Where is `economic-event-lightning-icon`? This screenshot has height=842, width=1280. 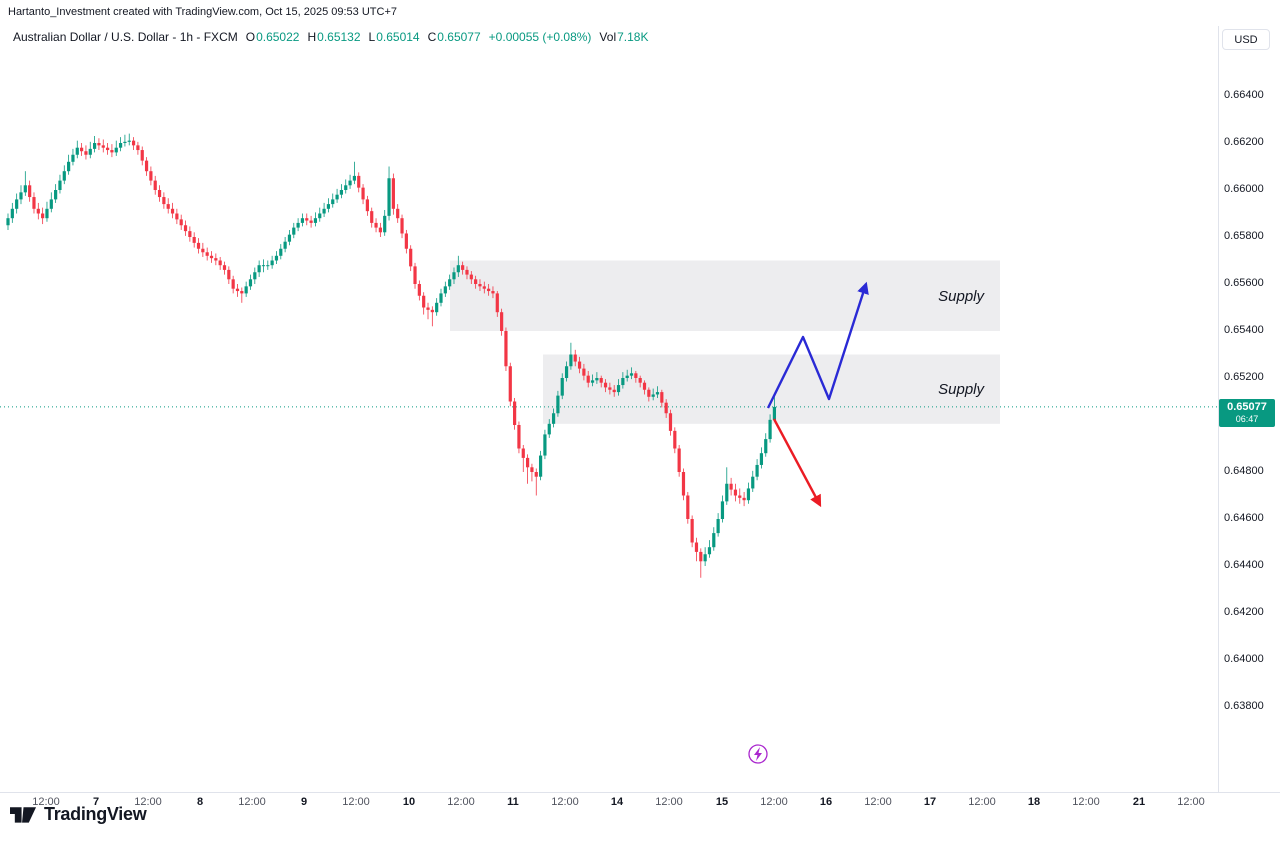 economic-event-lightning-icon is located at coordinates (758, 754).